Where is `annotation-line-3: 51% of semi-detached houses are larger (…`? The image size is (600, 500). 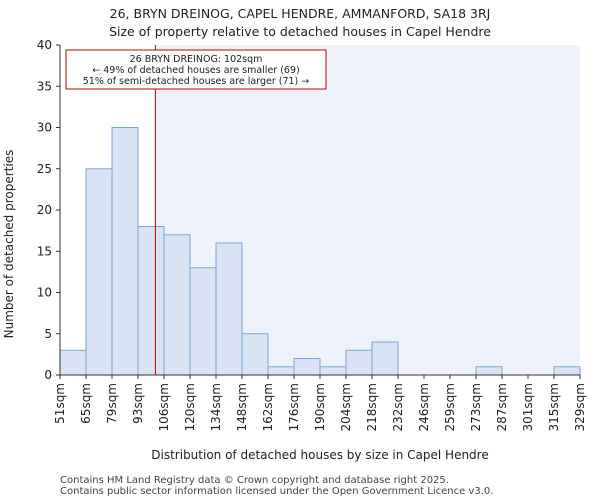 annotation-line-3: 51% of semi-detached houses are larger (… is located at coordinates (196, 81).